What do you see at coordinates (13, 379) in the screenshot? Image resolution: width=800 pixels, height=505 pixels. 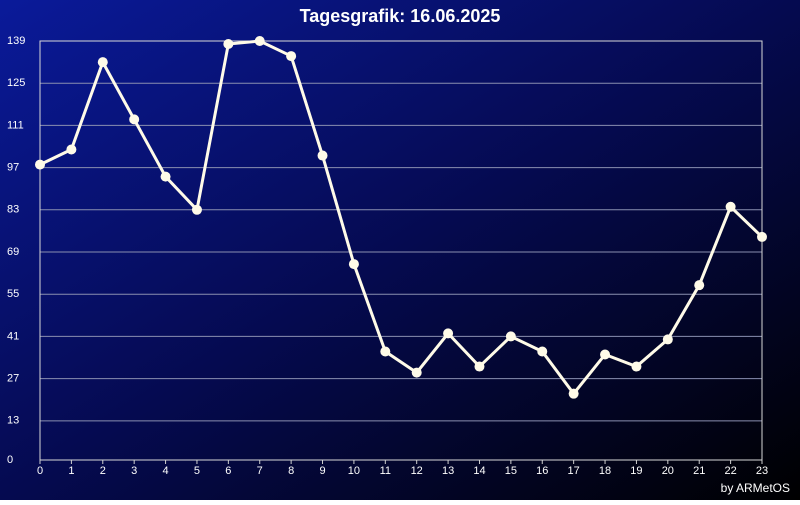 I see `y-tick-label: 27` at bounding box center [13, 379].